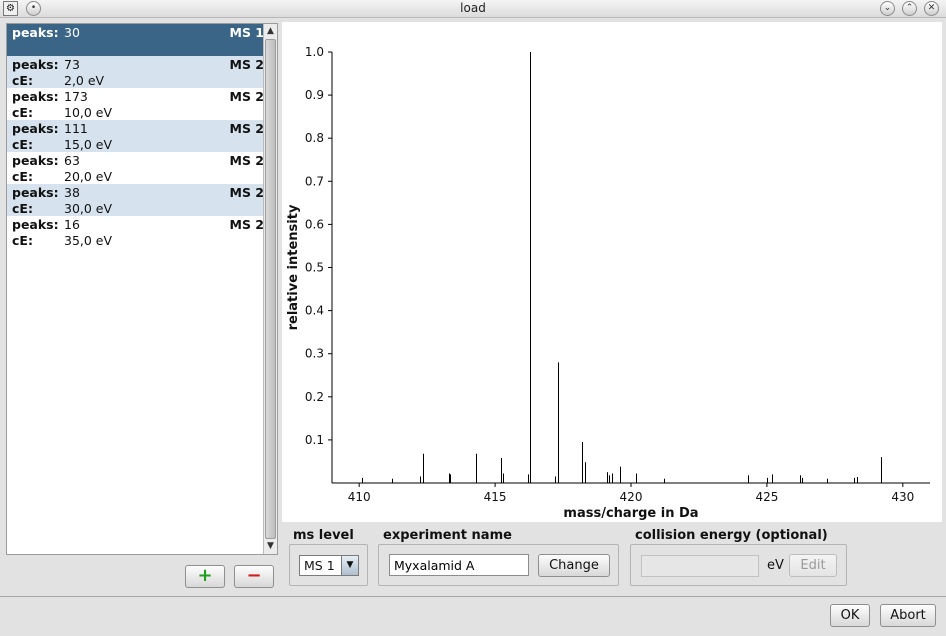  I want to click on ms-level-select: MS 1 ▼, so click(329, 565).